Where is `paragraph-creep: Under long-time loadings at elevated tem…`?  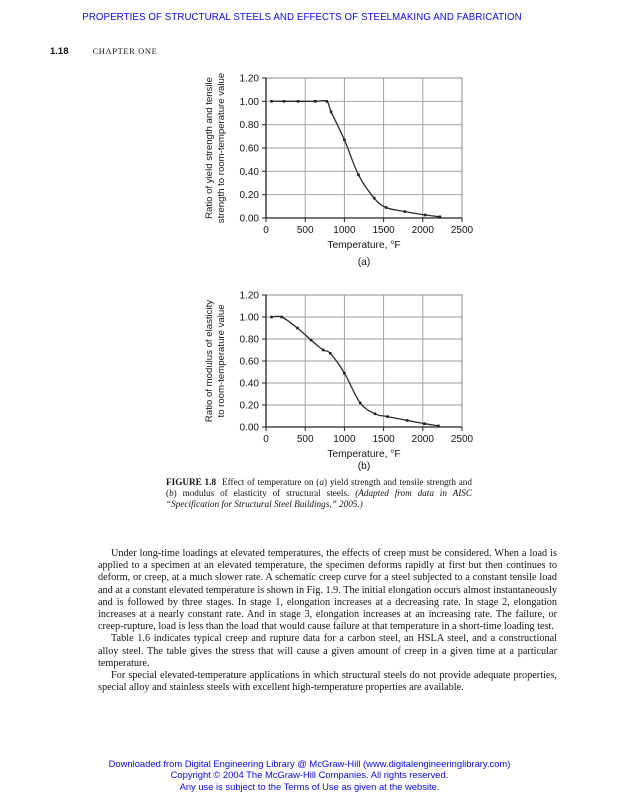 paragraph-creep: Under long-time loadings at elevated tem… is located at coordinates (327, 590).